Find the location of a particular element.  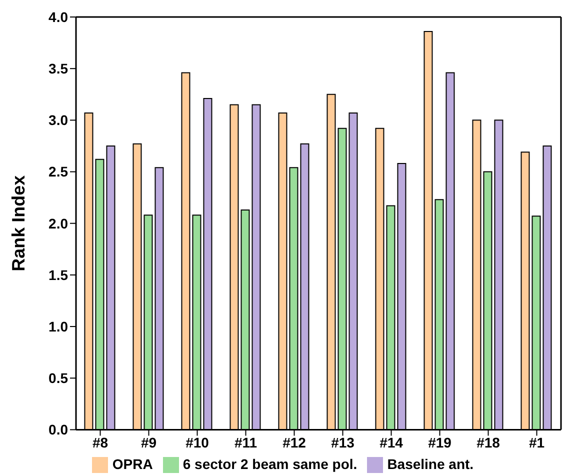

y-tick-label: 3.5 is located at coordinates (58, 68).